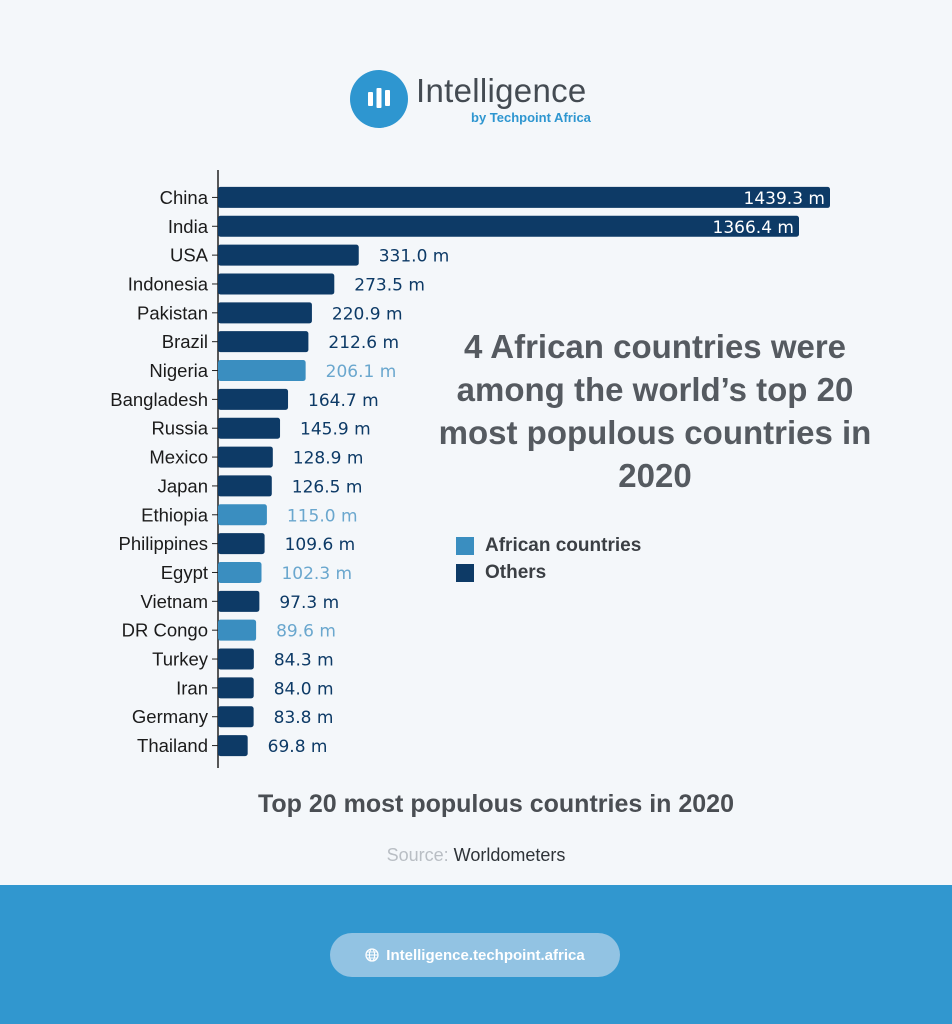 The width and height of the screenshot is (952, 1024). What do you see at coordinates (174, 601) in the screenshot?
I see `category-label: Vietnam` at bounding box center [174, 601].